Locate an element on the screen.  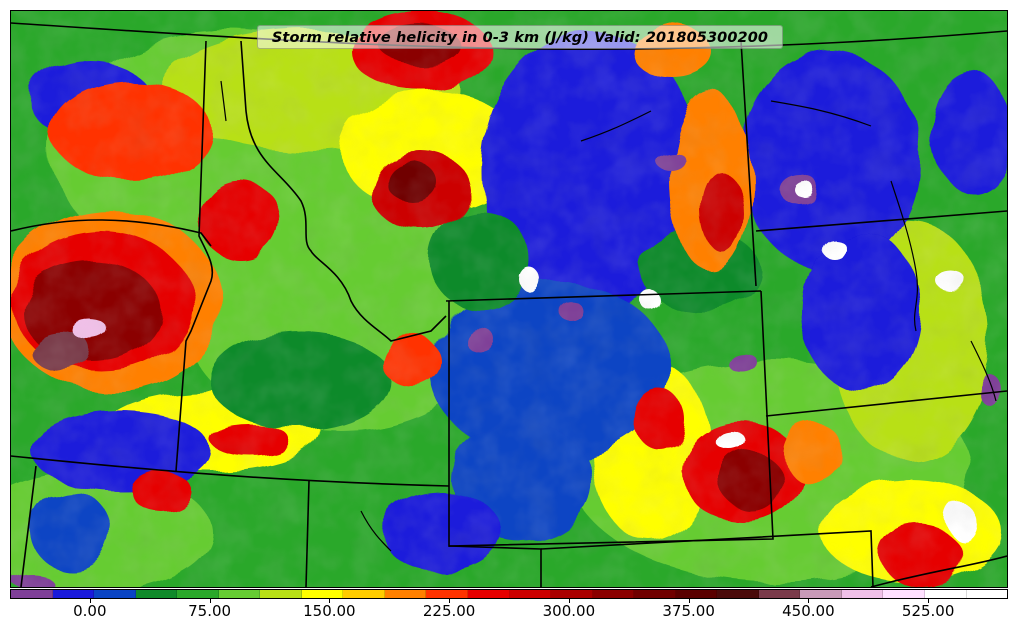
colorbar is located at coordinates (509, 594).